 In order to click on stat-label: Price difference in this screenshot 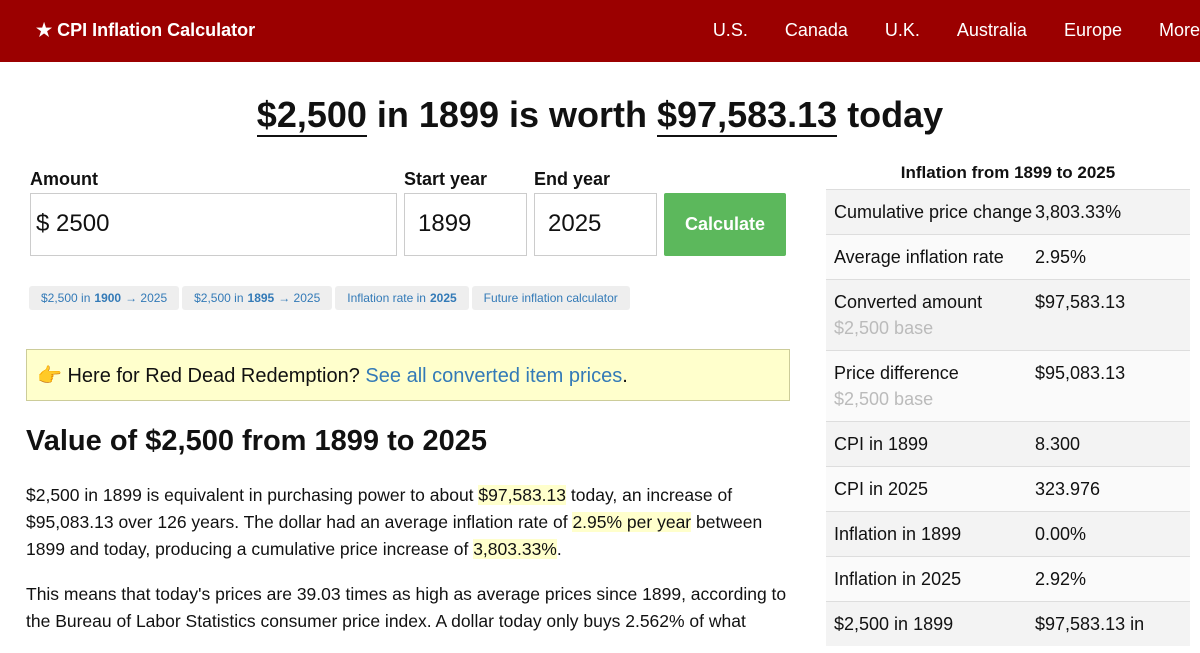, I will do `click(896, 373)`.